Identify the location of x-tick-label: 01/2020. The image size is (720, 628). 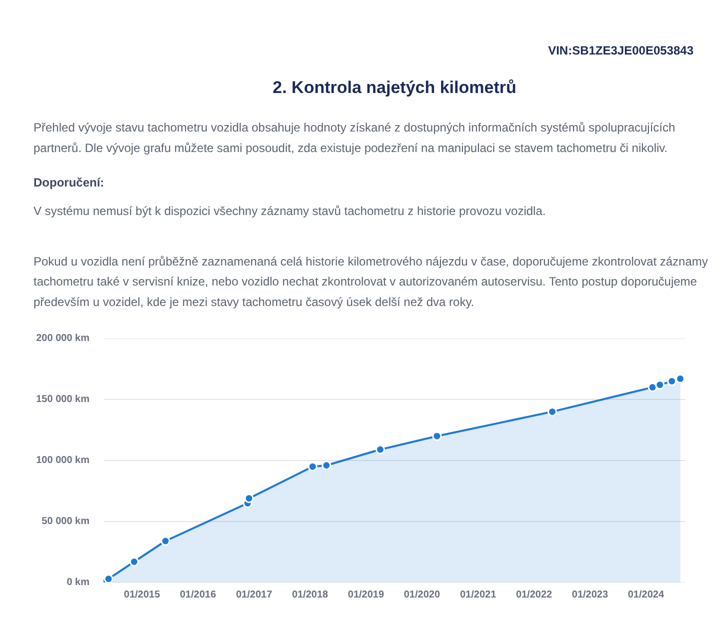
(422, 595).